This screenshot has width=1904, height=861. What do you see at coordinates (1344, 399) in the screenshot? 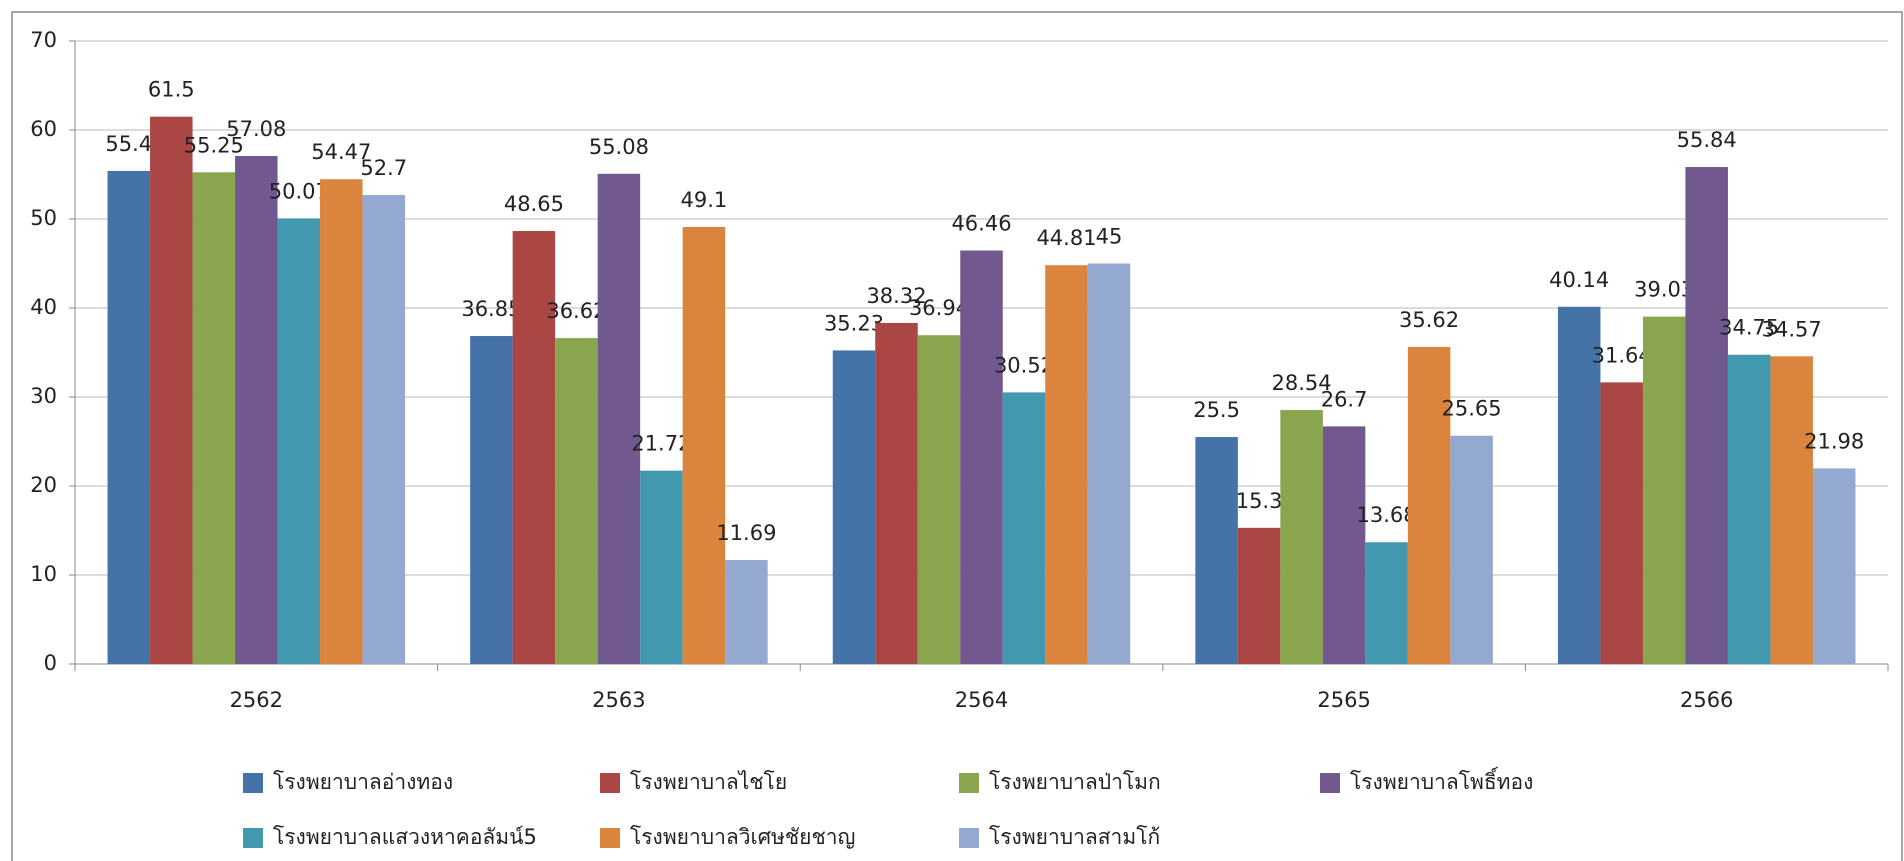
I see `data-label: 26.7` at bounding box center [1344, 399].